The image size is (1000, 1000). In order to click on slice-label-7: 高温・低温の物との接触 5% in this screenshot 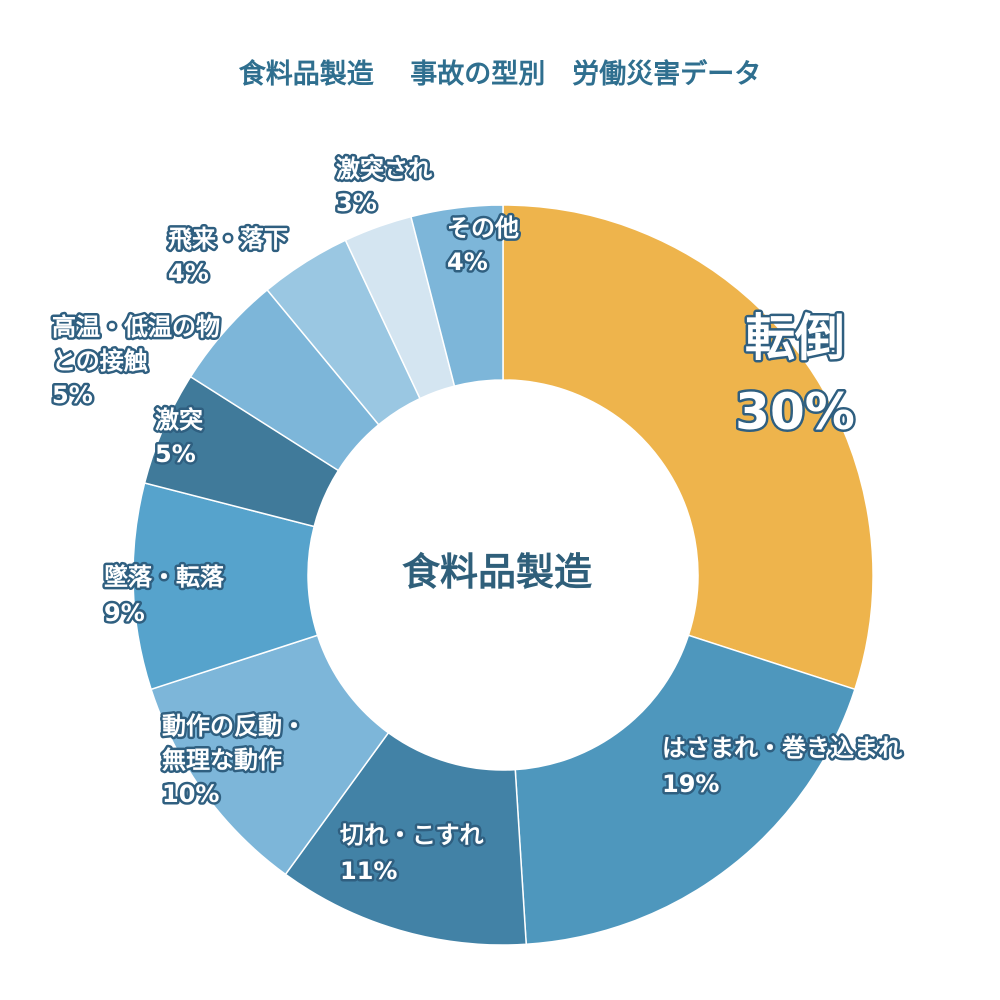, I will do `click(136, 361)`.